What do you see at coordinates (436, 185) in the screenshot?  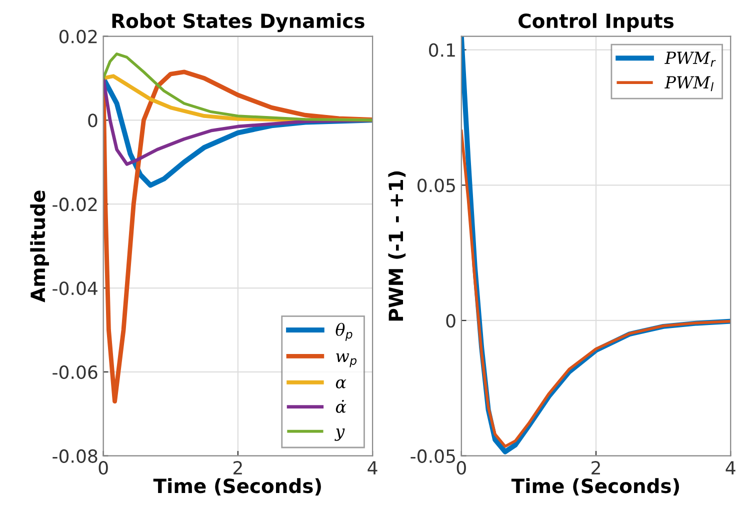 I see `y-tick-label: 0.05` at bounding box center [436, 185].